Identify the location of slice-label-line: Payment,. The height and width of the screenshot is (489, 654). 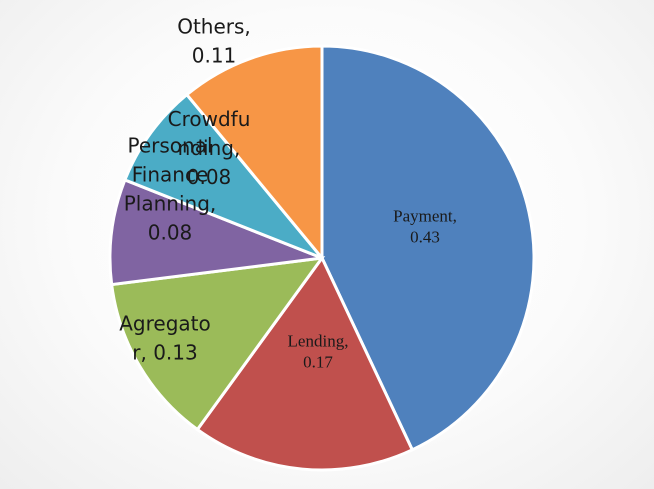
(425, 216).